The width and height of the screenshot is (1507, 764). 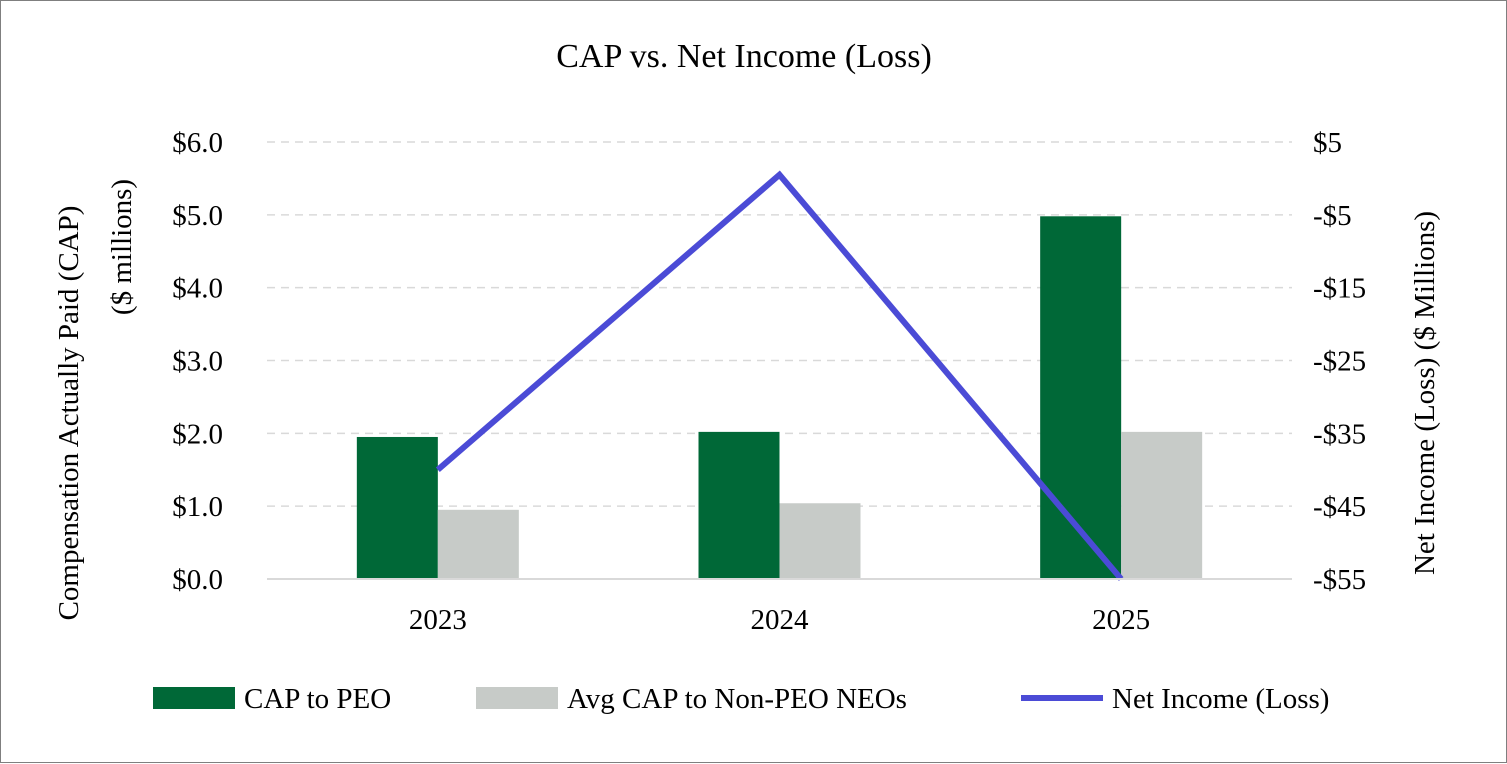 What do you see at coordinates (1339, 434) in the screenshot?
I see `y2-tick-label: -$35` at bounding box center [1339, 434].